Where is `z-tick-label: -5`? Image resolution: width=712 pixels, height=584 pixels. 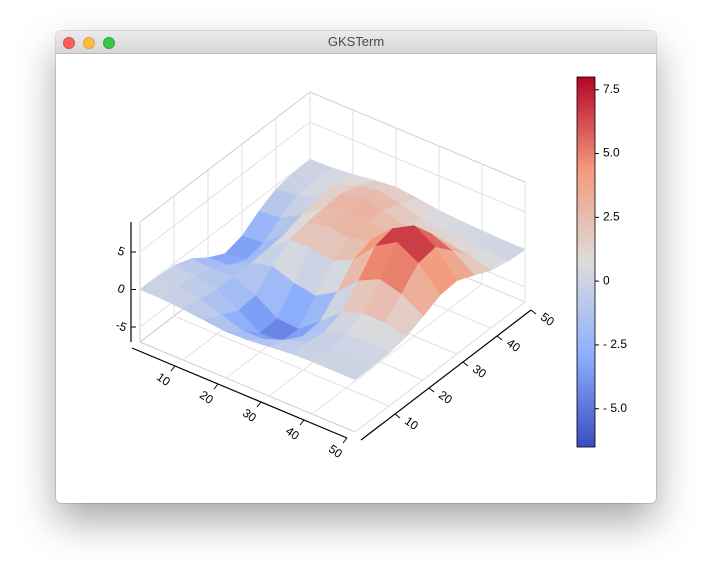
z-tick-label: -5 is located at coordinates (121, 326).